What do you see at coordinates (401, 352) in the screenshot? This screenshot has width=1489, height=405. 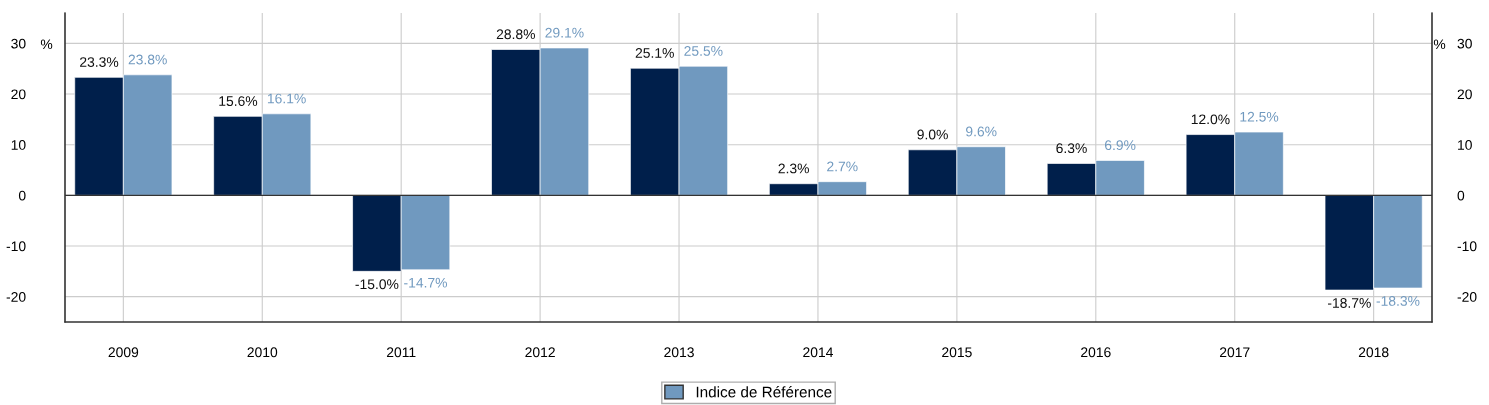 I see `x-tick-label: 2011` at bounding box center [401, 352].